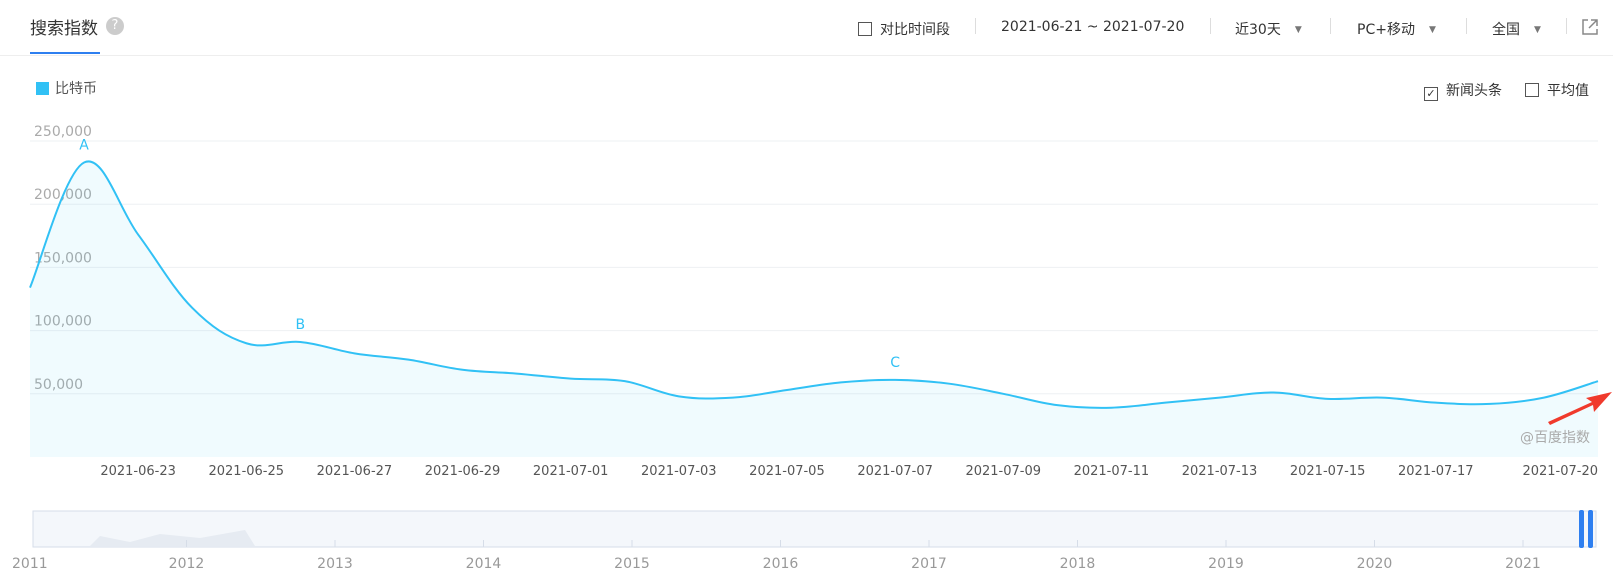 This screenshot has width=1613, height=587. What do you see at coordinates (929, 564) in the screenshot?
I see `slider-year: 2017` at bounding box center [929, 564].